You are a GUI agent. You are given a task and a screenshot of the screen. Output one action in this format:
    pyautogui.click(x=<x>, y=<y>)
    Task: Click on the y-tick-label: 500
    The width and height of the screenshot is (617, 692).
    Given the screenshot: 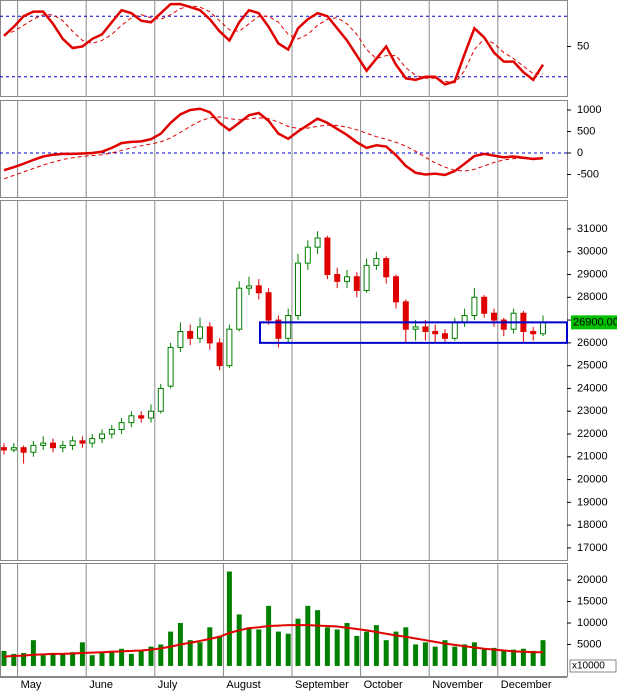 What is the action you would take?
    pyautogui.click(x=586, y=131)
    